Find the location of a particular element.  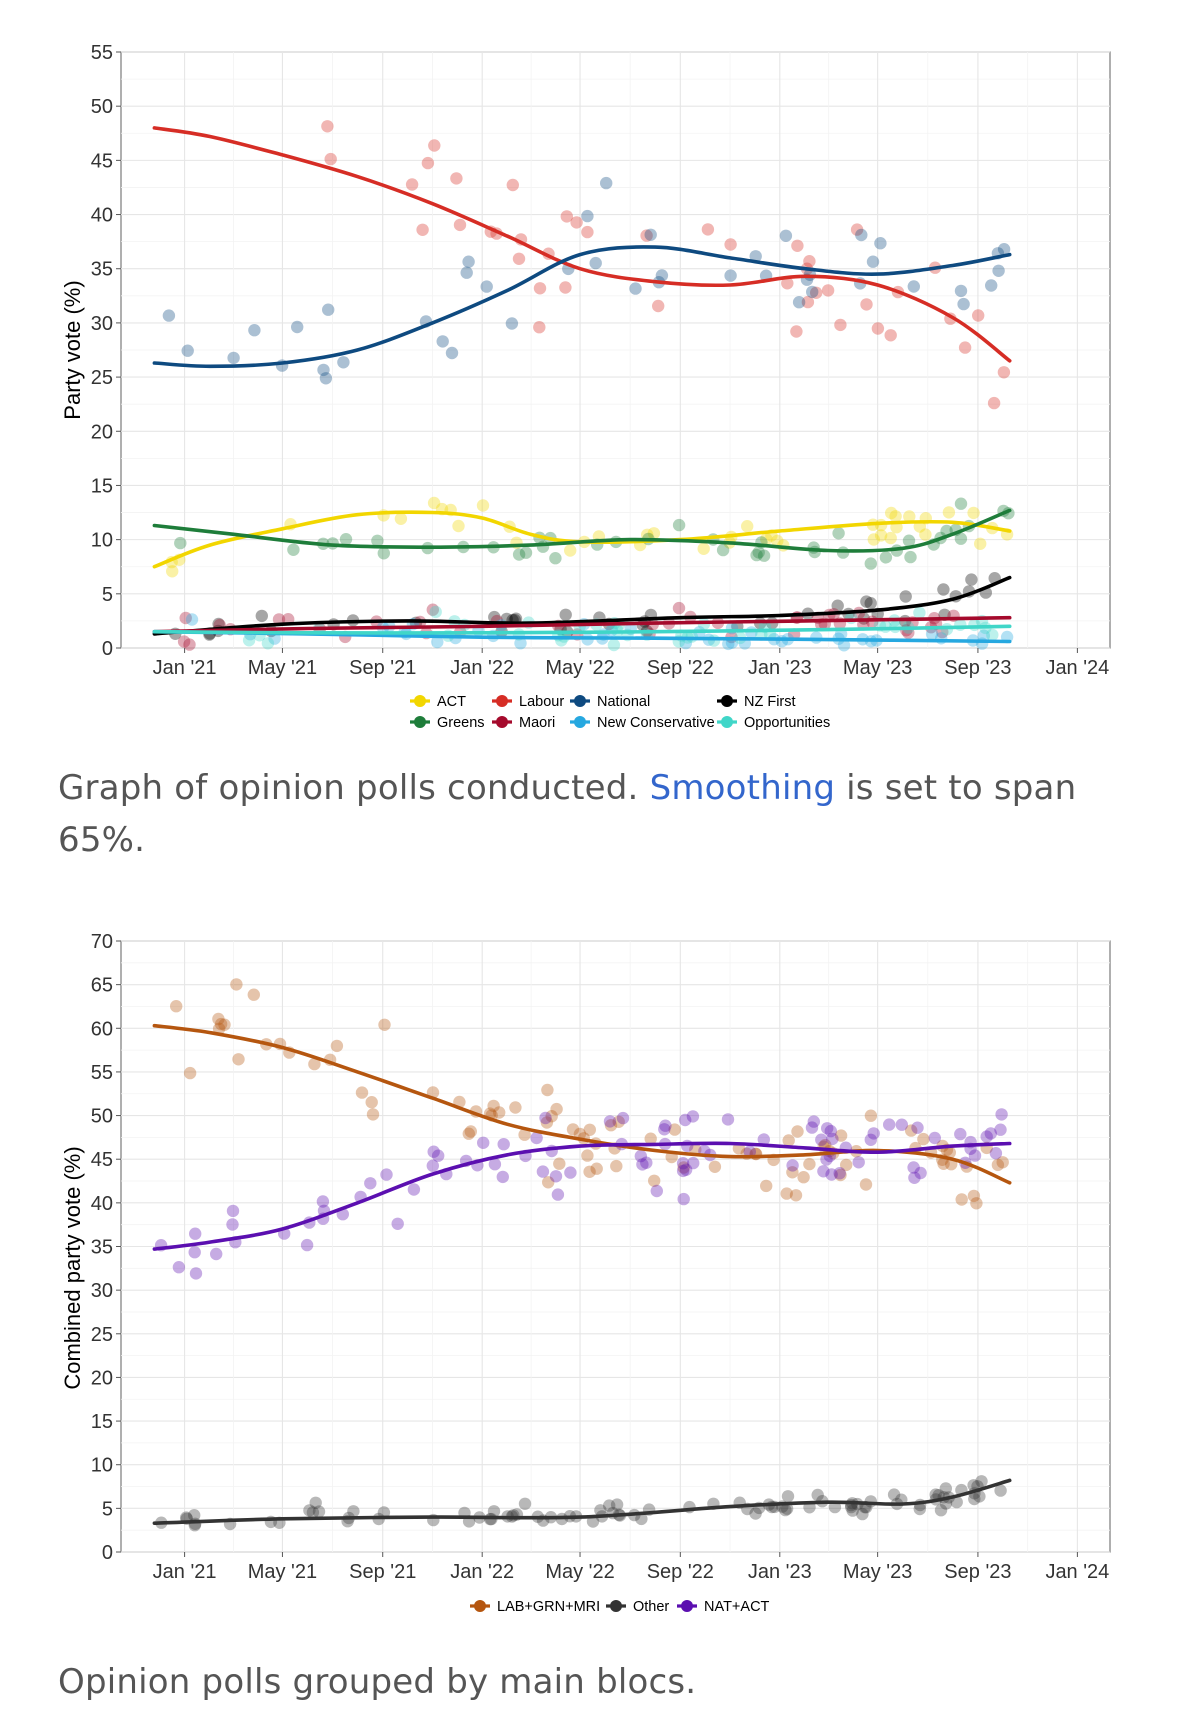

legend-item: NAT+ACT is located at coordinates (723, 1607).